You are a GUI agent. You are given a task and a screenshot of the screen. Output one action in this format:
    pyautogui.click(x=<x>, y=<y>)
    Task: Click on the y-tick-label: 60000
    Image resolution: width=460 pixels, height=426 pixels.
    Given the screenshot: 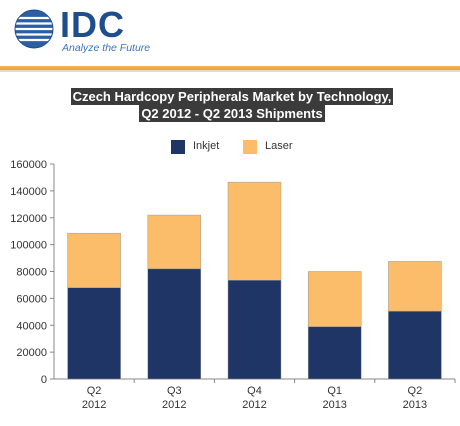 What is the action you would take?
    pyautogui.click(x=31, y=299)
    